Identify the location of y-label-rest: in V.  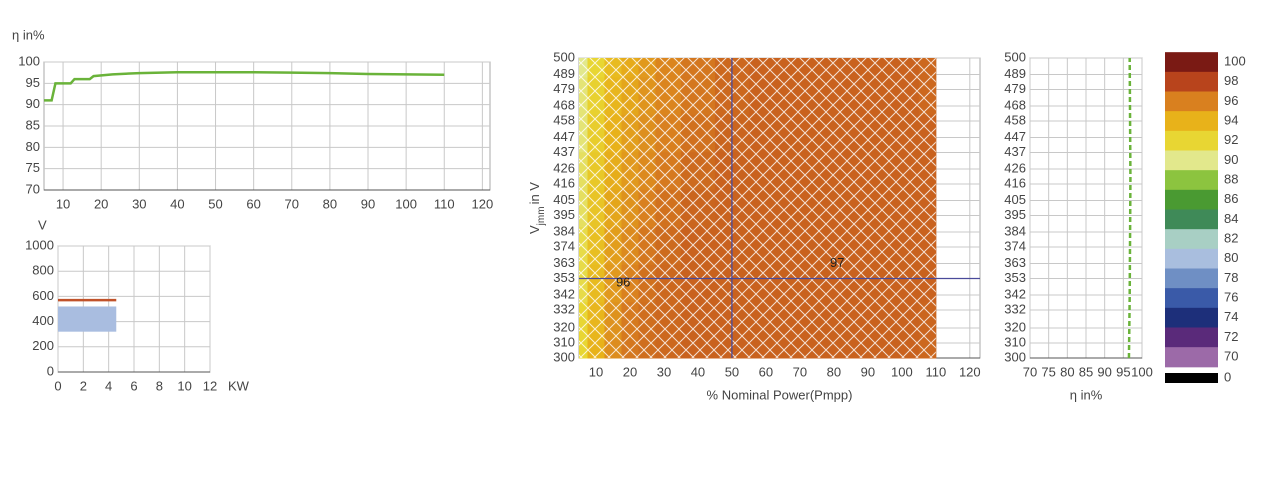
(534, 193).